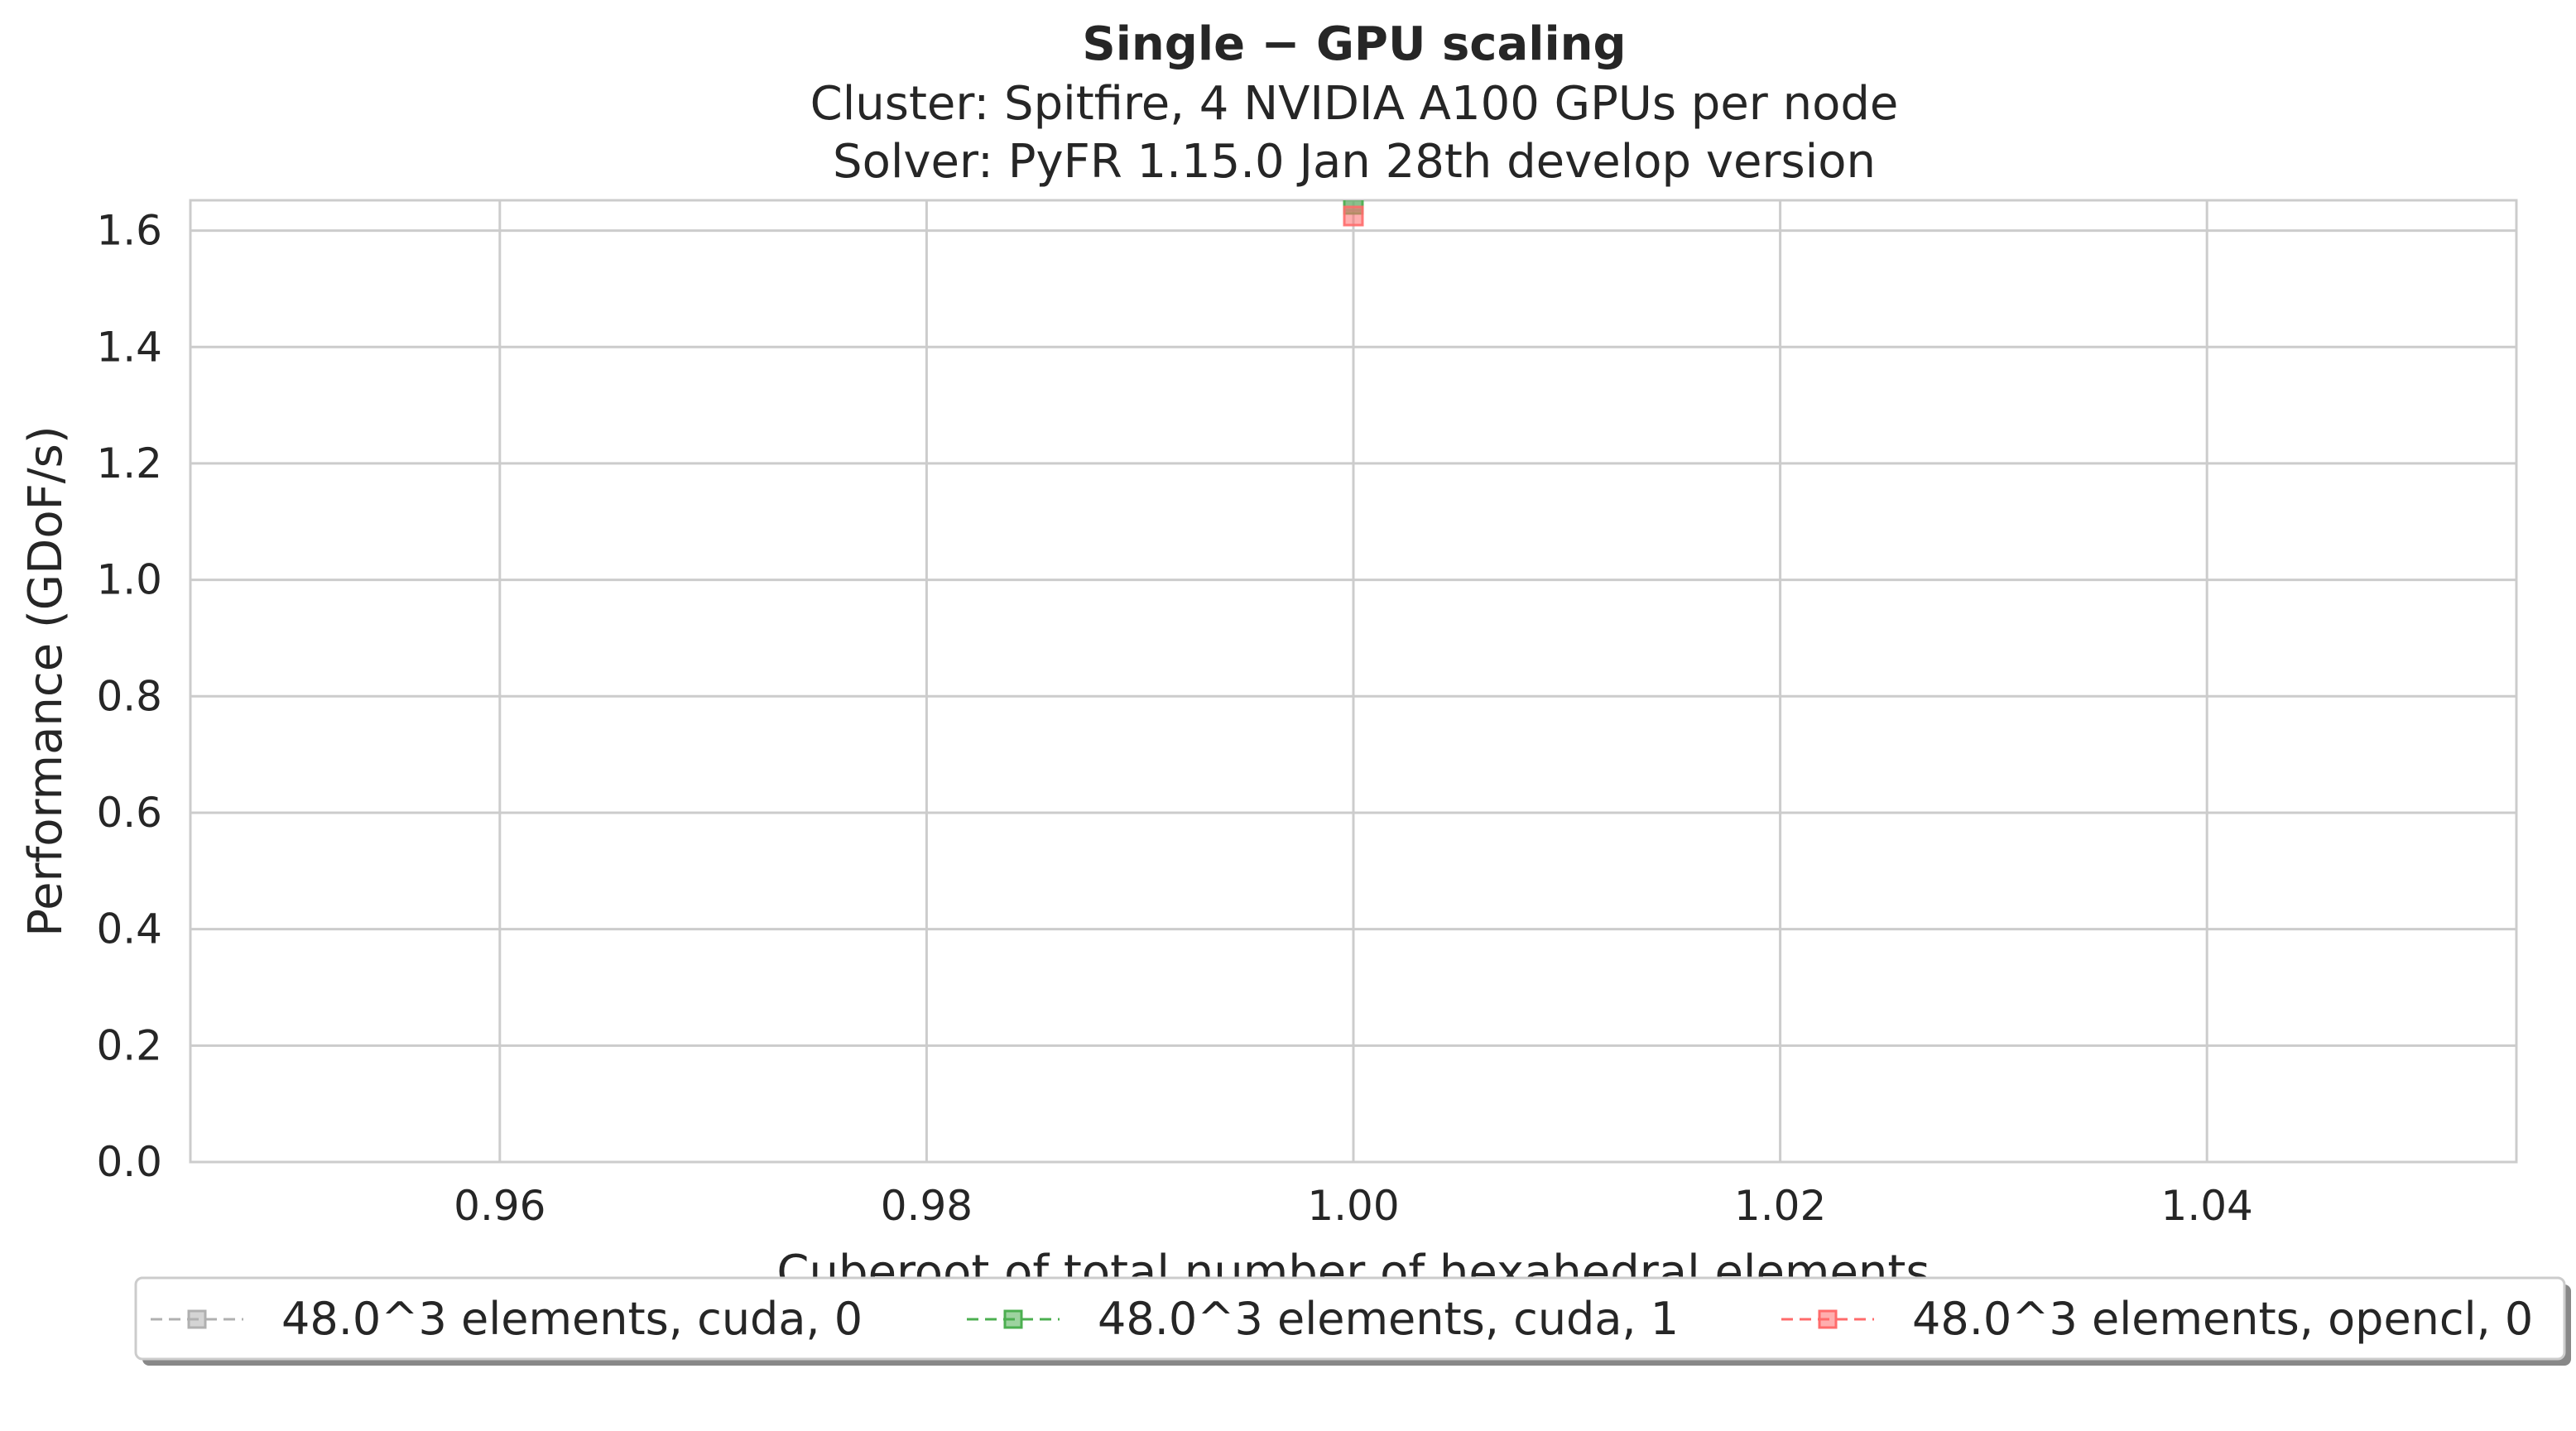 This screenshot has width=2576, height=1431. I want to click on chart-title: Single − GPU scaling, so click(1354, 44).